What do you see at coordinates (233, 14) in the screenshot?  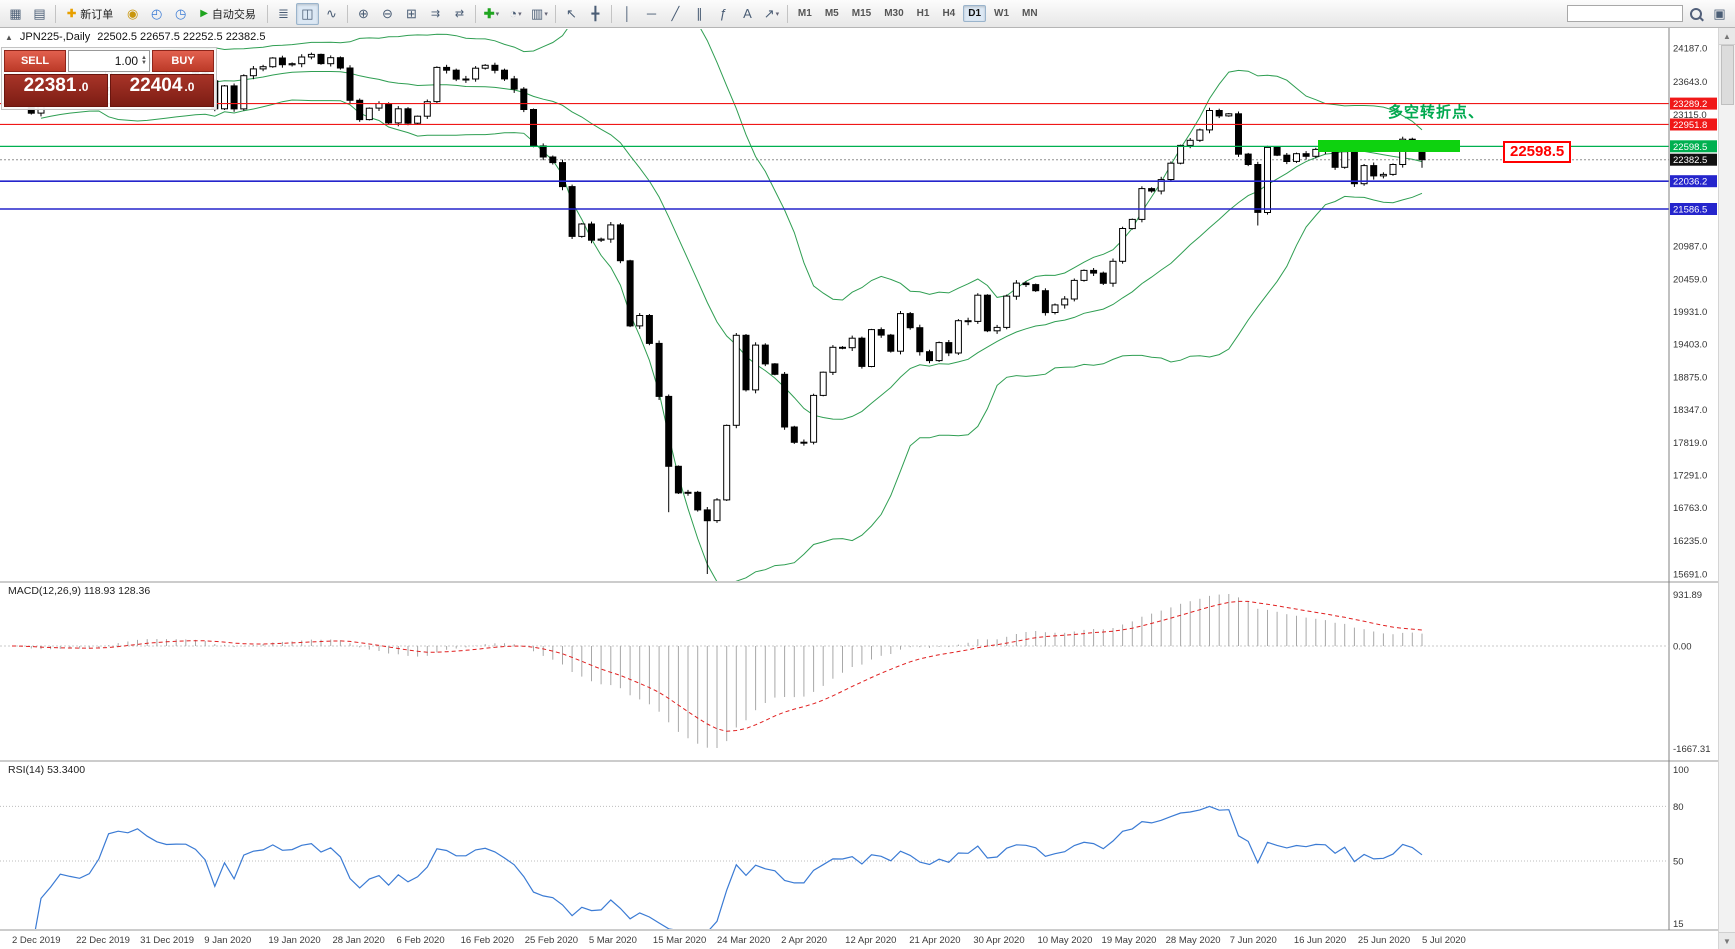 I see `autotrading-label: 自动交易` at bounding box center [233, 14].